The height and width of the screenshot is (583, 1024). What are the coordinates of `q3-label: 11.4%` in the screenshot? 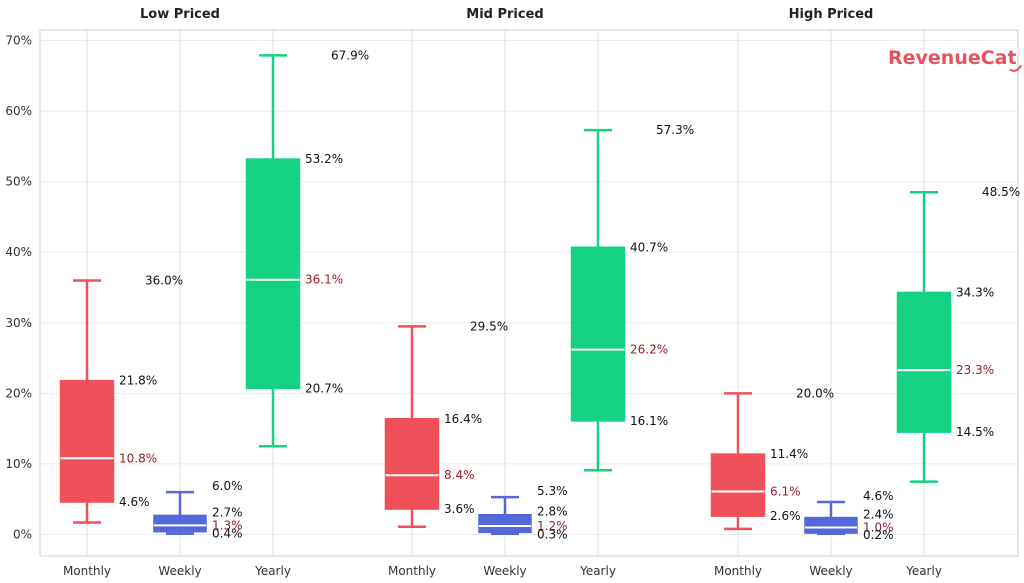 It's located at (789, 454).